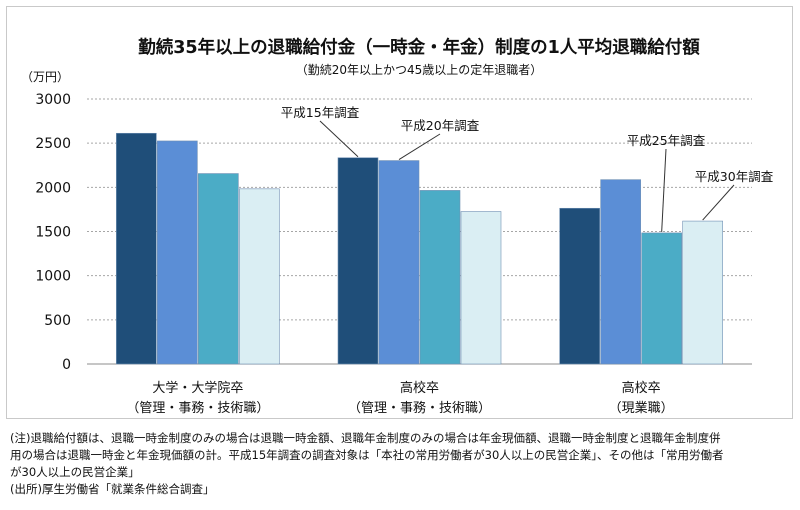  Describe the element at coordinates (666, 140) in the screenshot. I see `series-callout-label: 平成25年調査` at that location.